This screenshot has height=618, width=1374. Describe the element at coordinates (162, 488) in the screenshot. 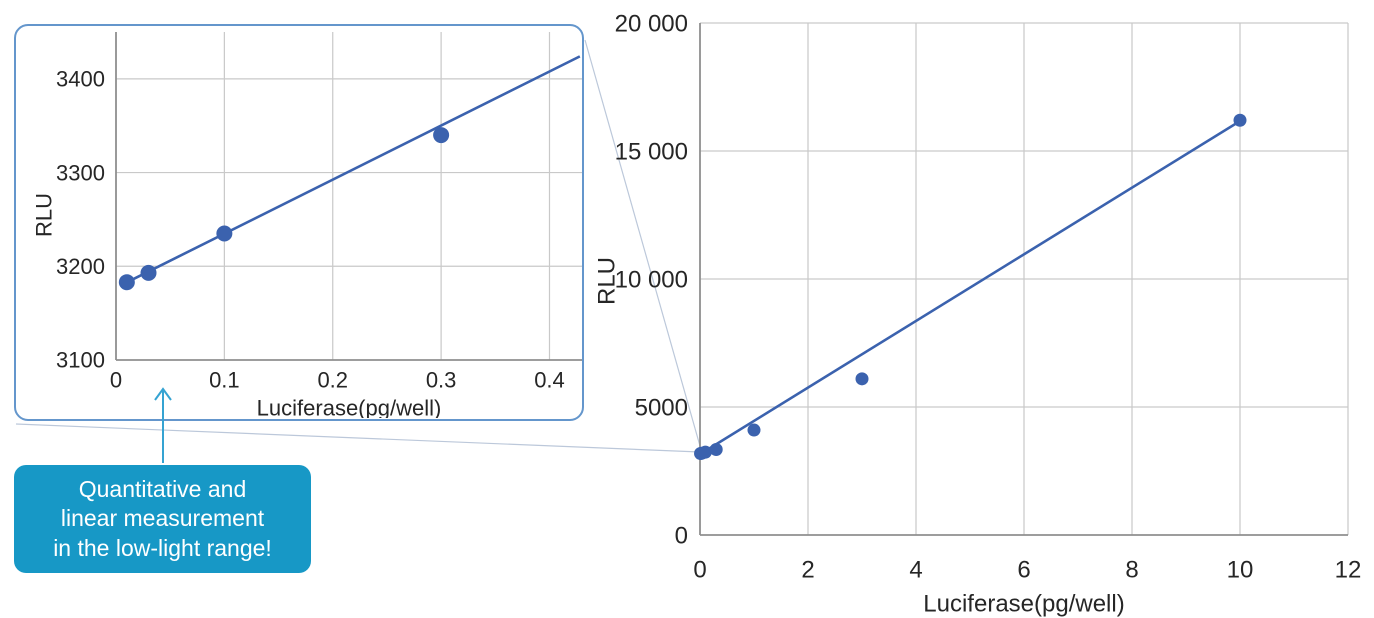

I see `callout-text-line: Quantitative and` at that location.